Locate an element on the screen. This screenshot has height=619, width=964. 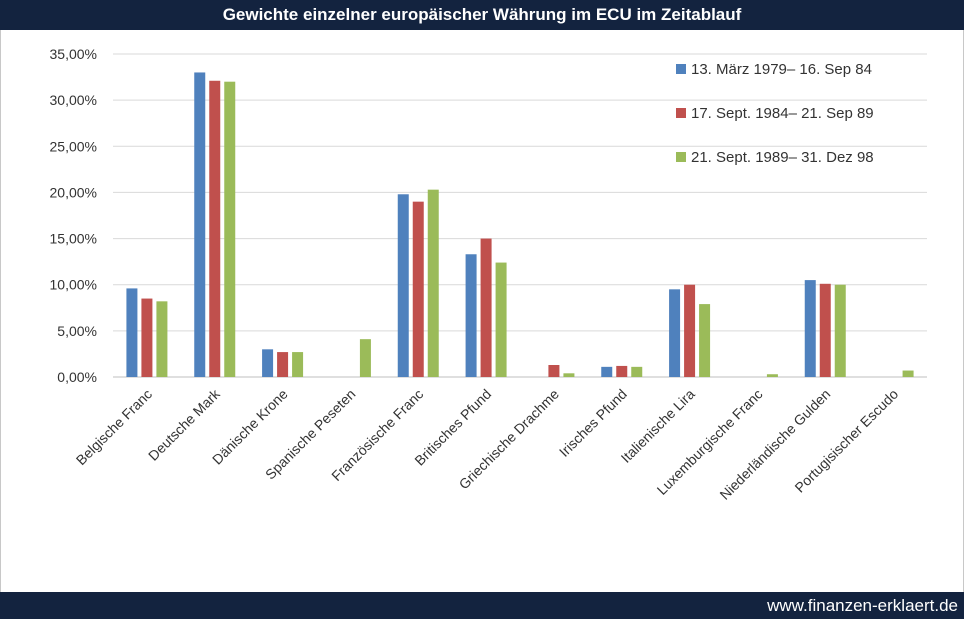
legend-label: 13. März 1979– 16. Sep 84 is located at coordinates (781, 69).